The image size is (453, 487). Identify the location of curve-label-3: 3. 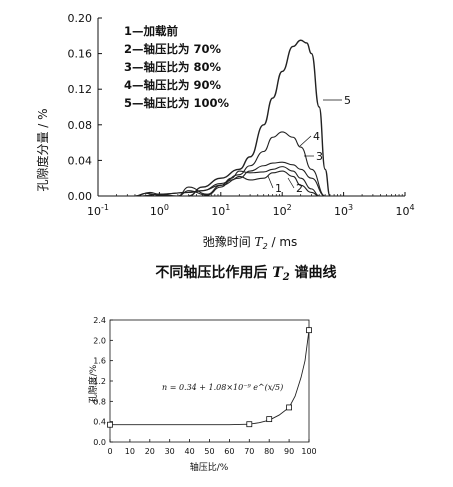
(319, 156).